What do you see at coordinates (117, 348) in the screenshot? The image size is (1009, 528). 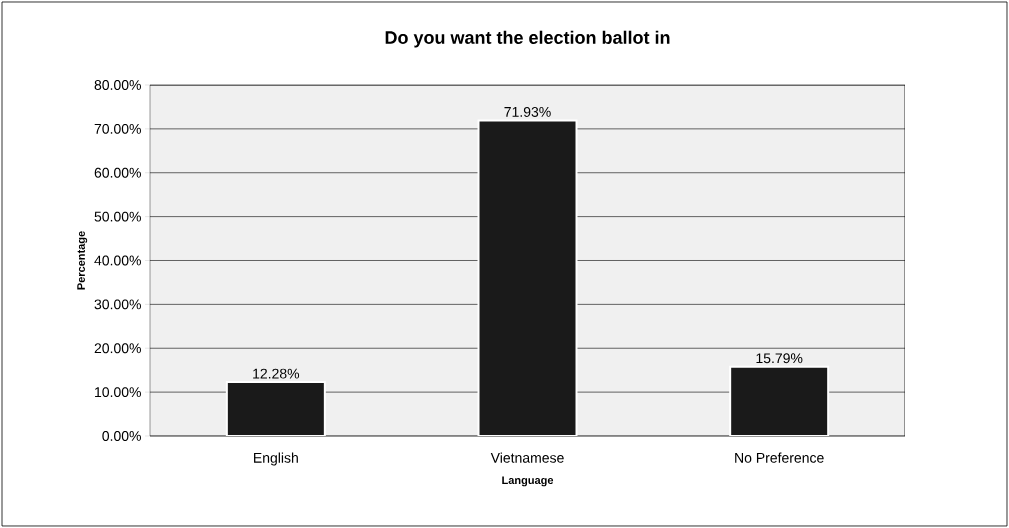 I see `y-tick-label: 20.00%` at bounding box center [117, 348].